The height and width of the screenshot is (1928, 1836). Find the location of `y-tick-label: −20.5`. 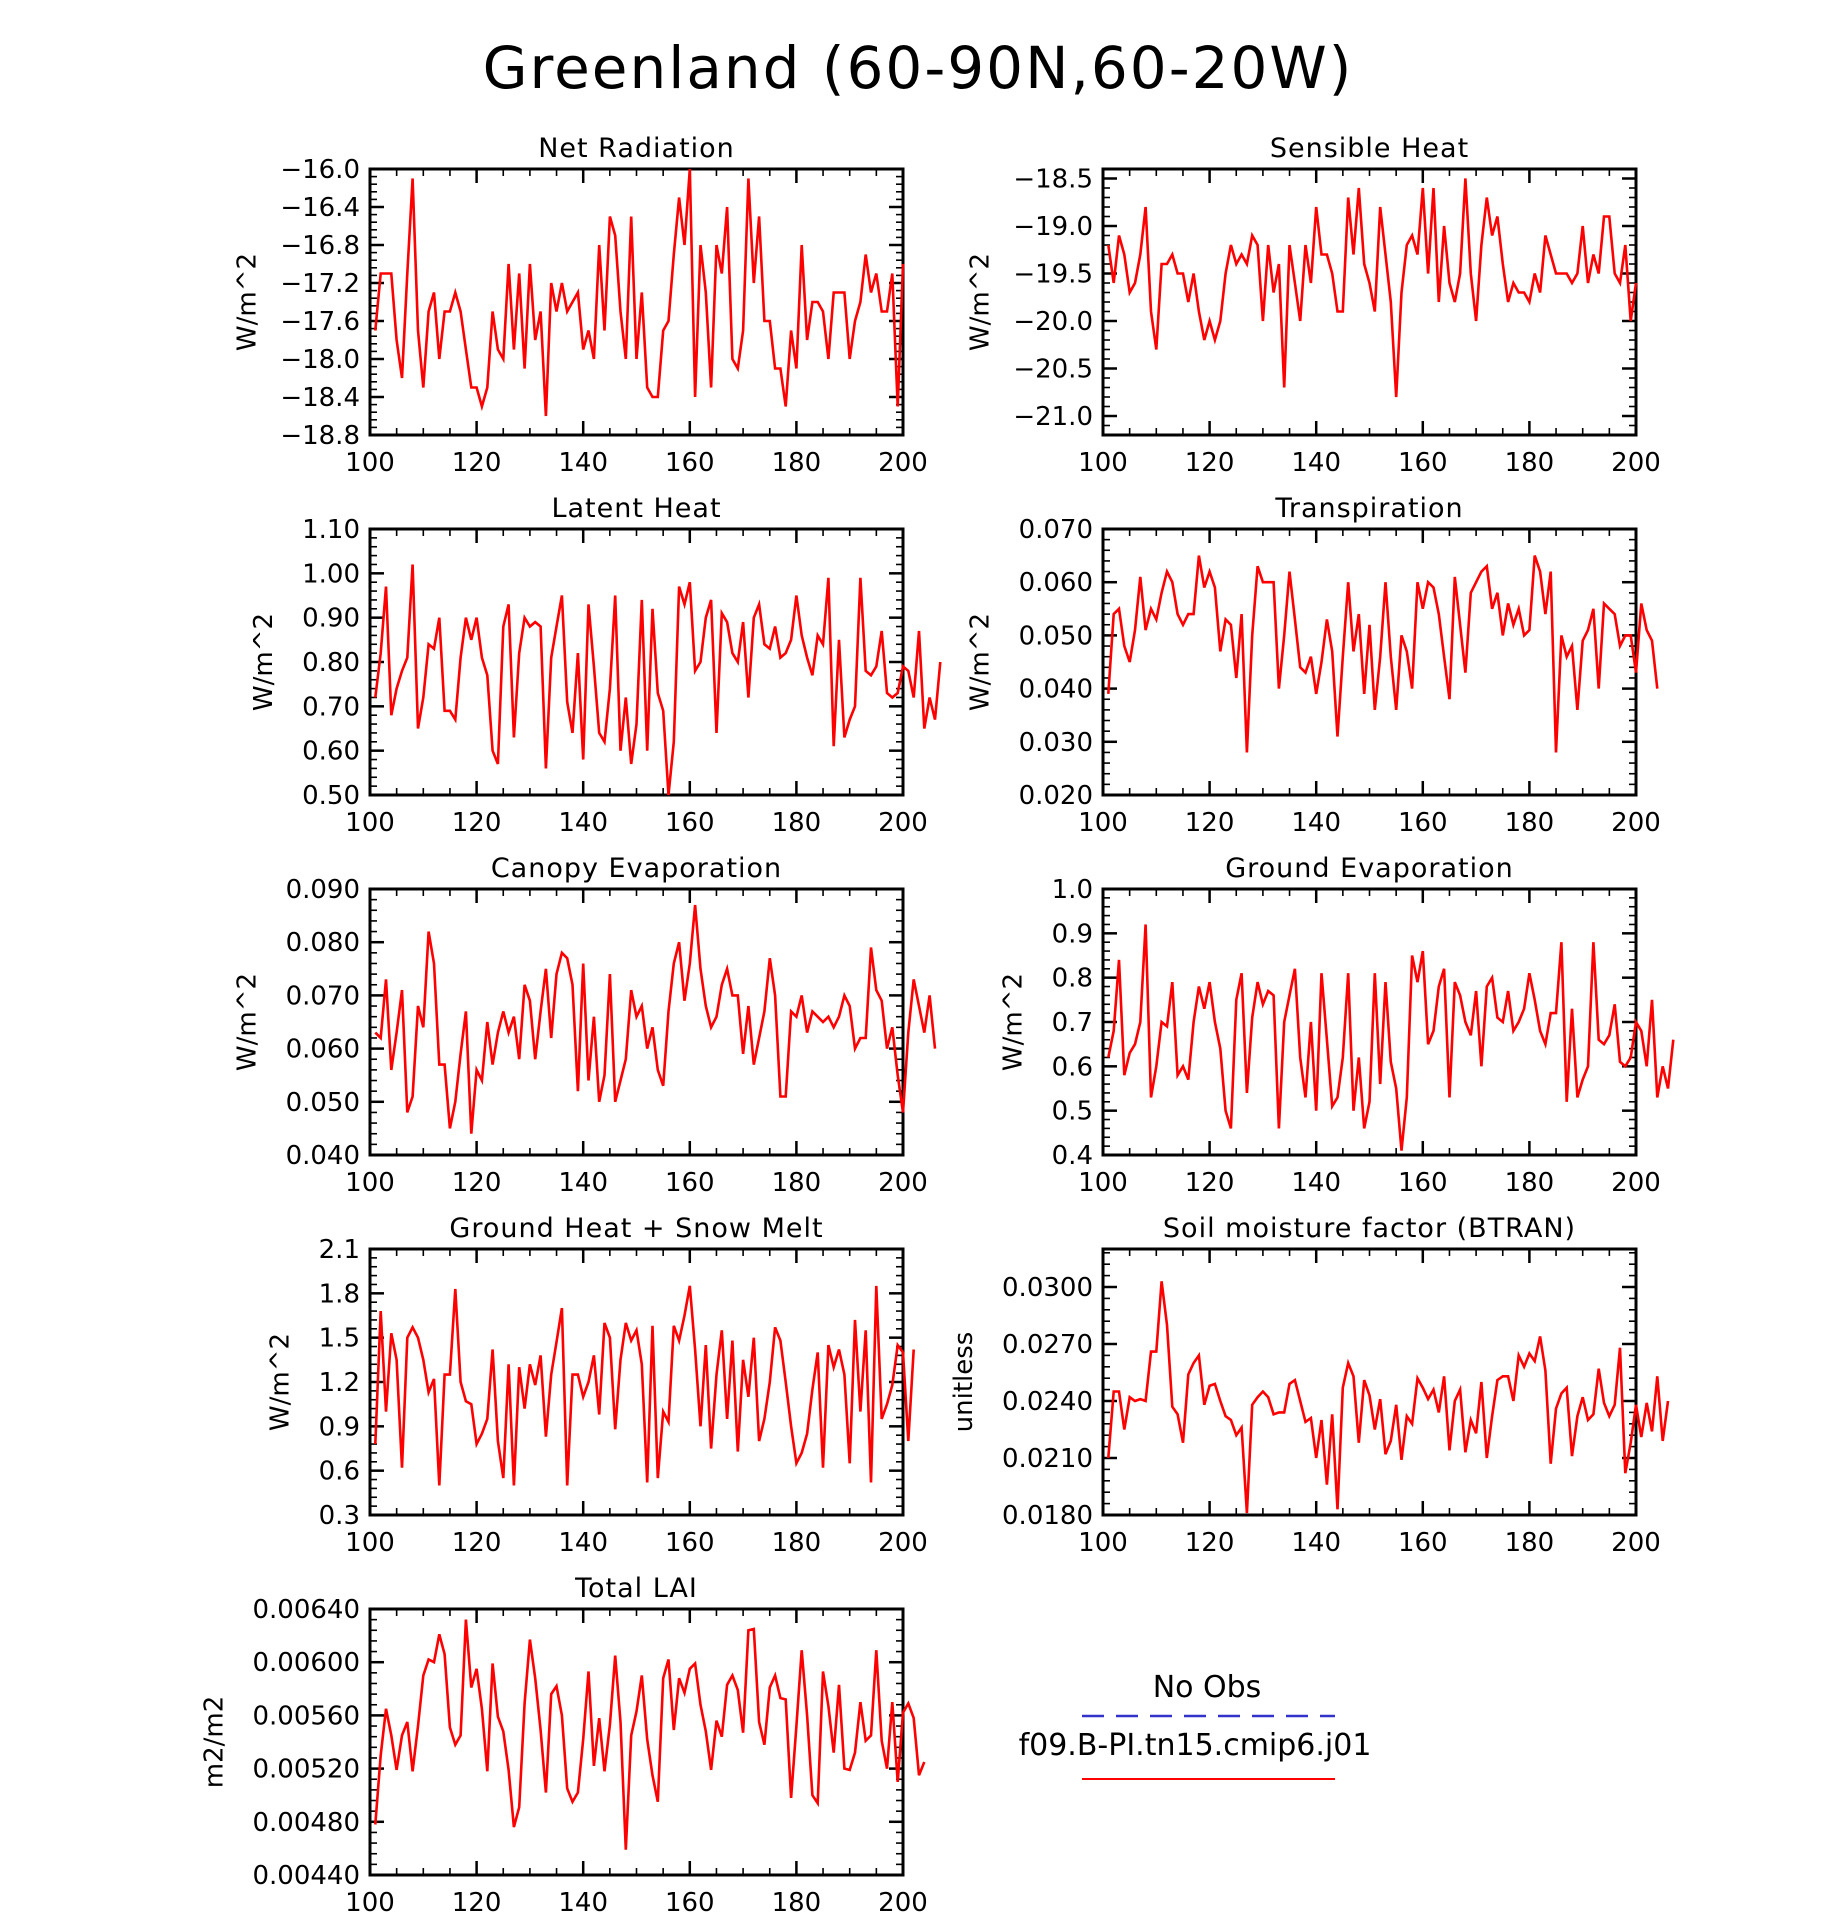

y-tick-label: −20.5 is located at coordinates (1053, 370).